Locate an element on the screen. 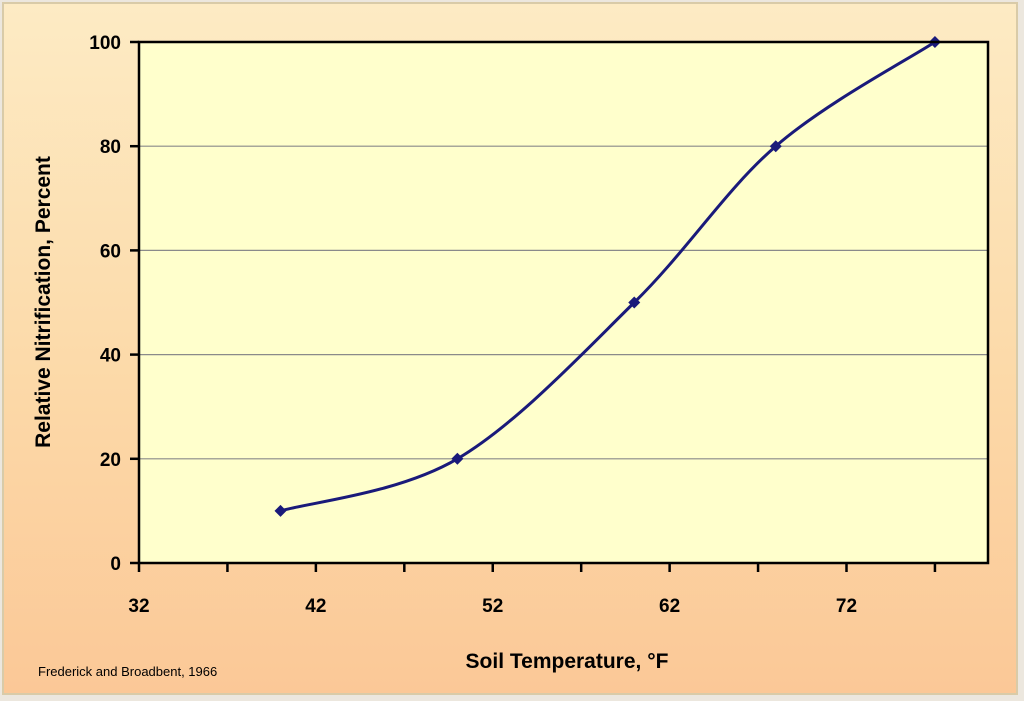 Image resolution: width=1024 pixels, height=701 pixels. x-tick-label: 42 is located at coordinates (315, 606).